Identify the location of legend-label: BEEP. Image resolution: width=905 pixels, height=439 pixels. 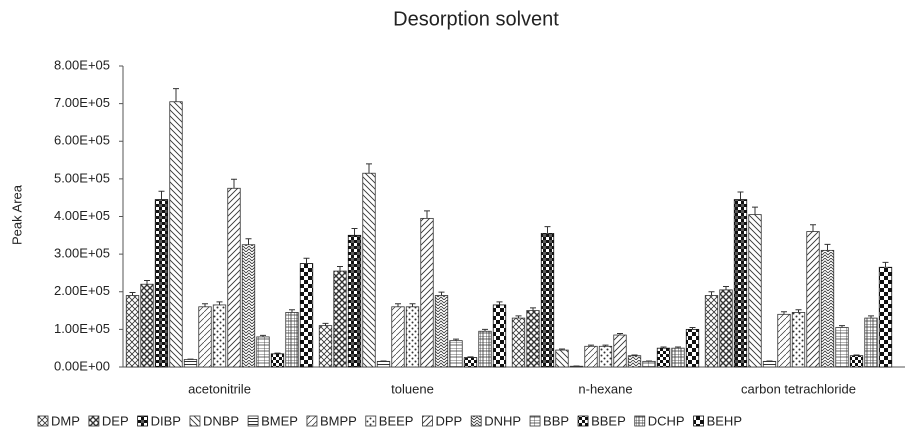
(396, 420).